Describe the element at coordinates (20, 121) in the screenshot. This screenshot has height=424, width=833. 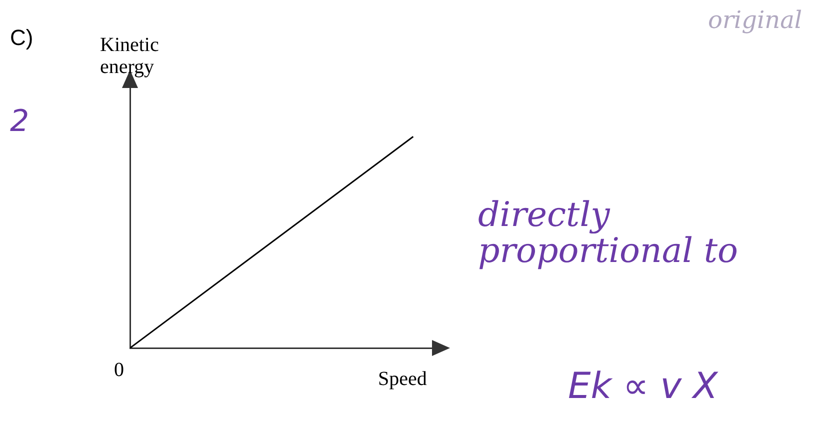
I see `annotation: 2` at that location.